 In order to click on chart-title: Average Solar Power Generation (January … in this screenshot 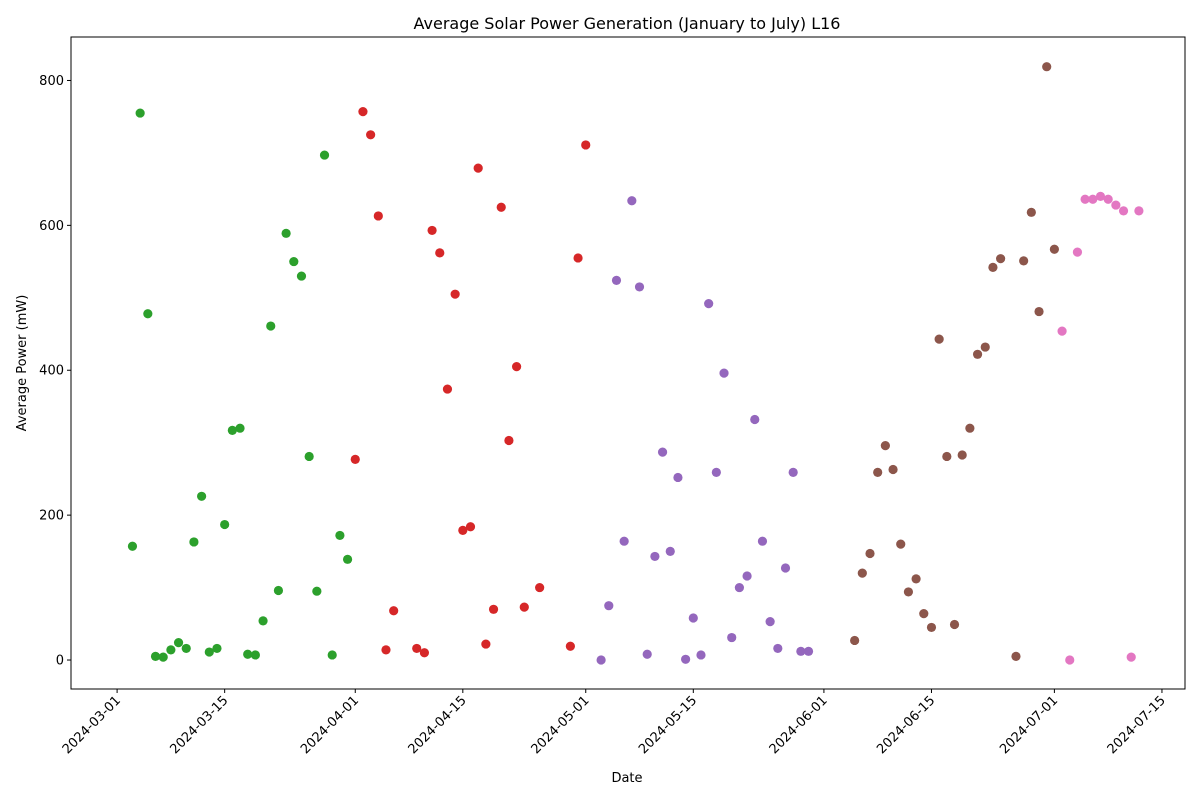, I will do `click(627, 23)`.